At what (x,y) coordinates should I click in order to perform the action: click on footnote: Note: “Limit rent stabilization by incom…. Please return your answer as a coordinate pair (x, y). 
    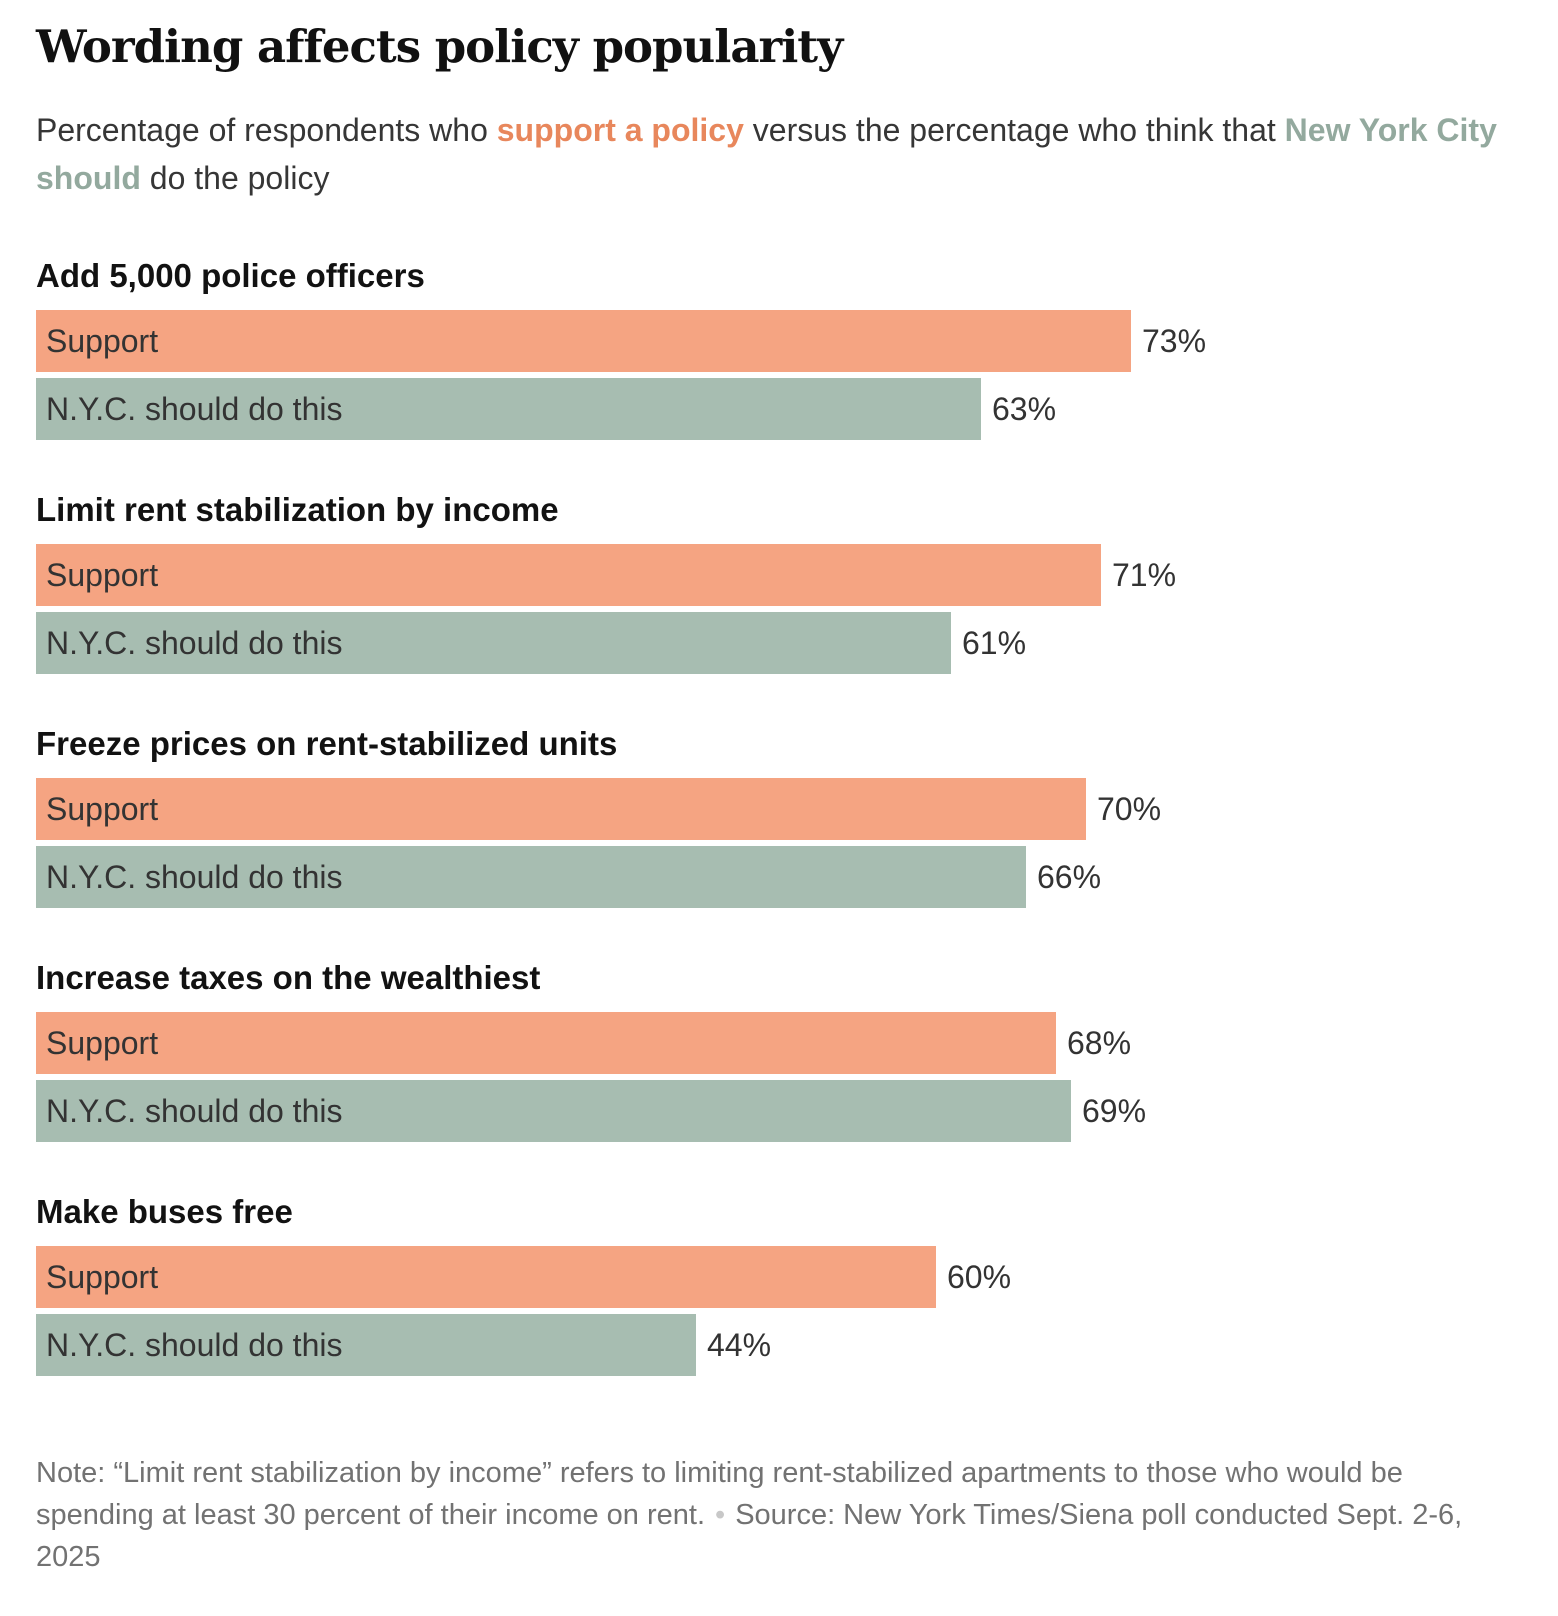
    Looking at the image, I should click on (781, 1515).